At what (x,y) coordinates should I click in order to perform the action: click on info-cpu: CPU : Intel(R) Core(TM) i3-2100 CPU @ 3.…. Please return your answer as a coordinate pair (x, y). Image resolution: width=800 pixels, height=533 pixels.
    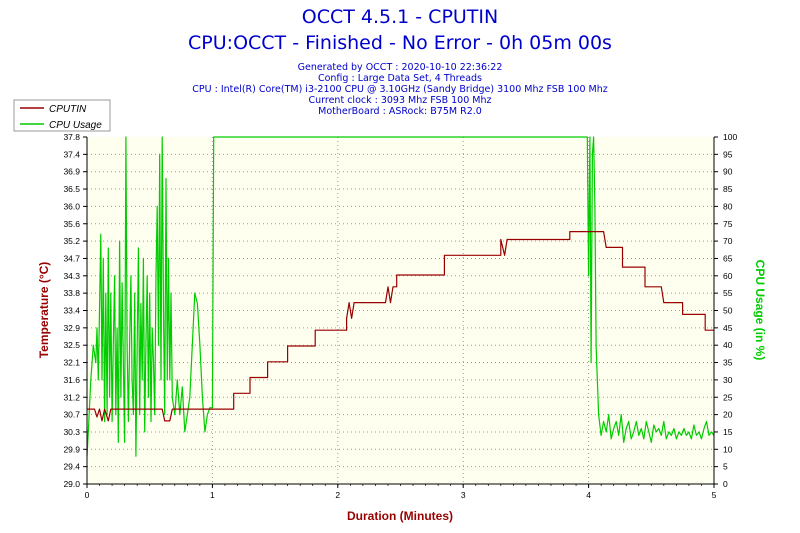
    Looking at the image, I should click on (400, 89).